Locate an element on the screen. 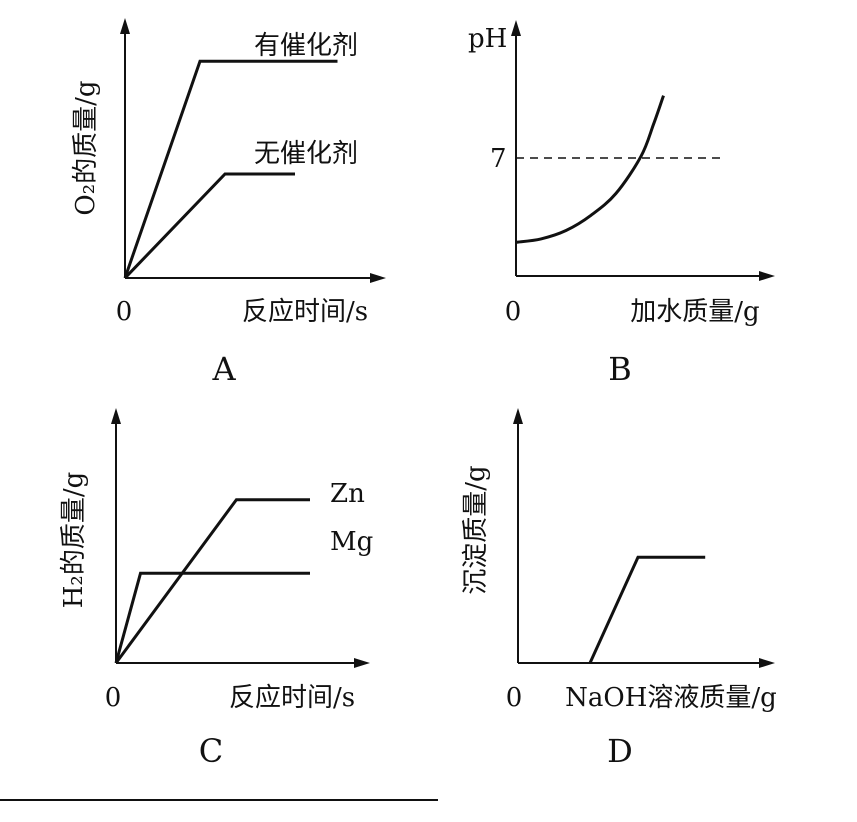 The height and width of the screenshot is (822, 857). panel-a-x-axis-arrow is located at coordinates (378, 278).